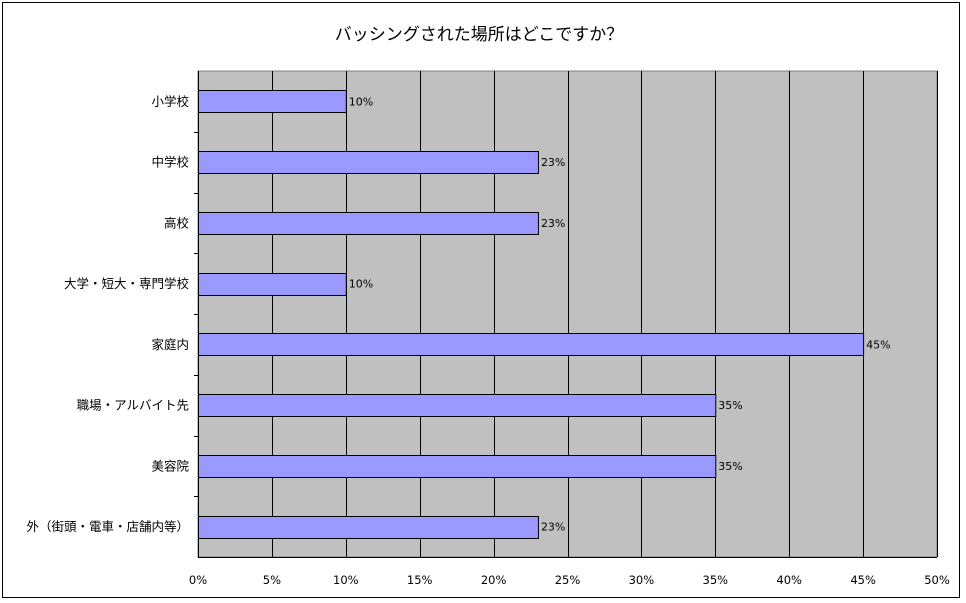 This screenshot has width=966, height=603. What do you see at coordinates (107, 526) in the screenshot?
I see `category-label-7: 外（街頭・電車・店舗内等）` at bounding box center [107, 526].